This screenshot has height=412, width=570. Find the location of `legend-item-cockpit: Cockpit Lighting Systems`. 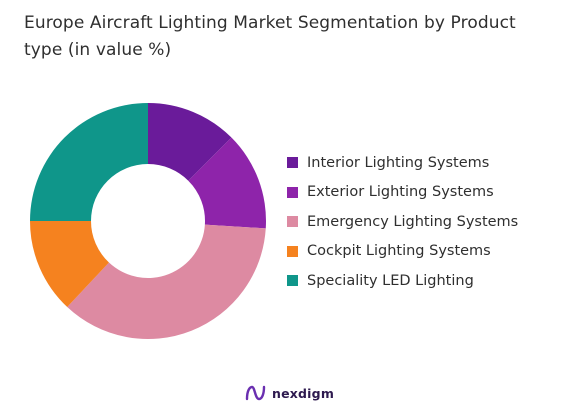

legend-item-cockpit: Cockpit Lighting Systems is located at coordinates (402, 252).